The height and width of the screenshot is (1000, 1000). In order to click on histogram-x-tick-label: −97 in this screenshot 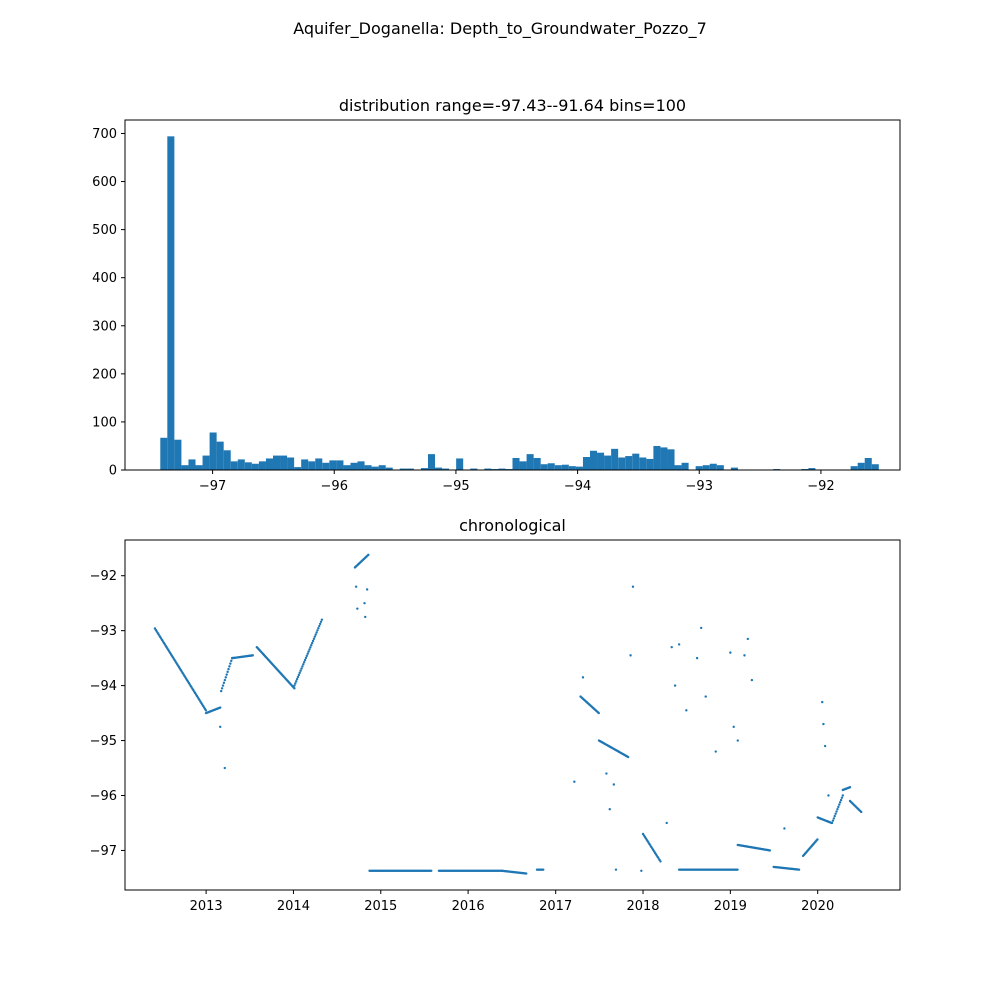, I will do `click(212, 486)`.